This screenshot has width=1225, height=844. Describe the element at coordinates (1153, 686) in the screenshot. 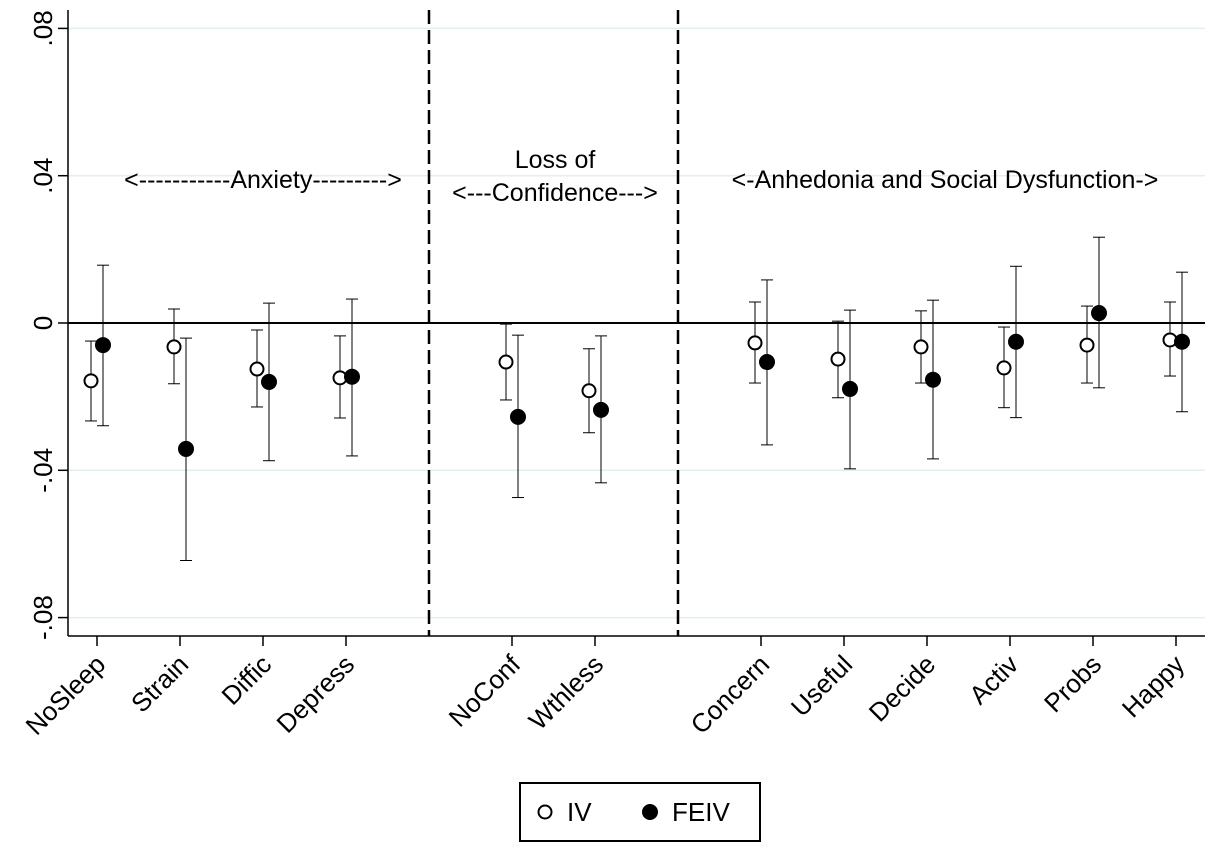

I see `x-tick-label: Happy` at that location.